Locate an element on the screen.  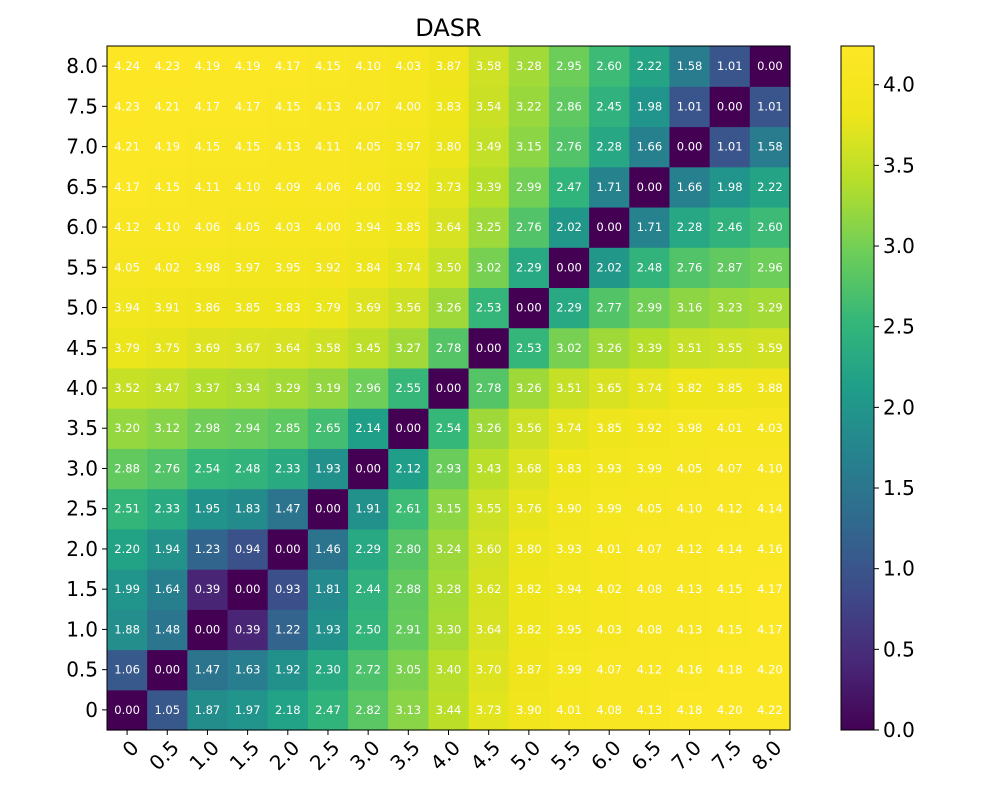
cell-value-label: 3.55 is located at coordinates (730, 348).